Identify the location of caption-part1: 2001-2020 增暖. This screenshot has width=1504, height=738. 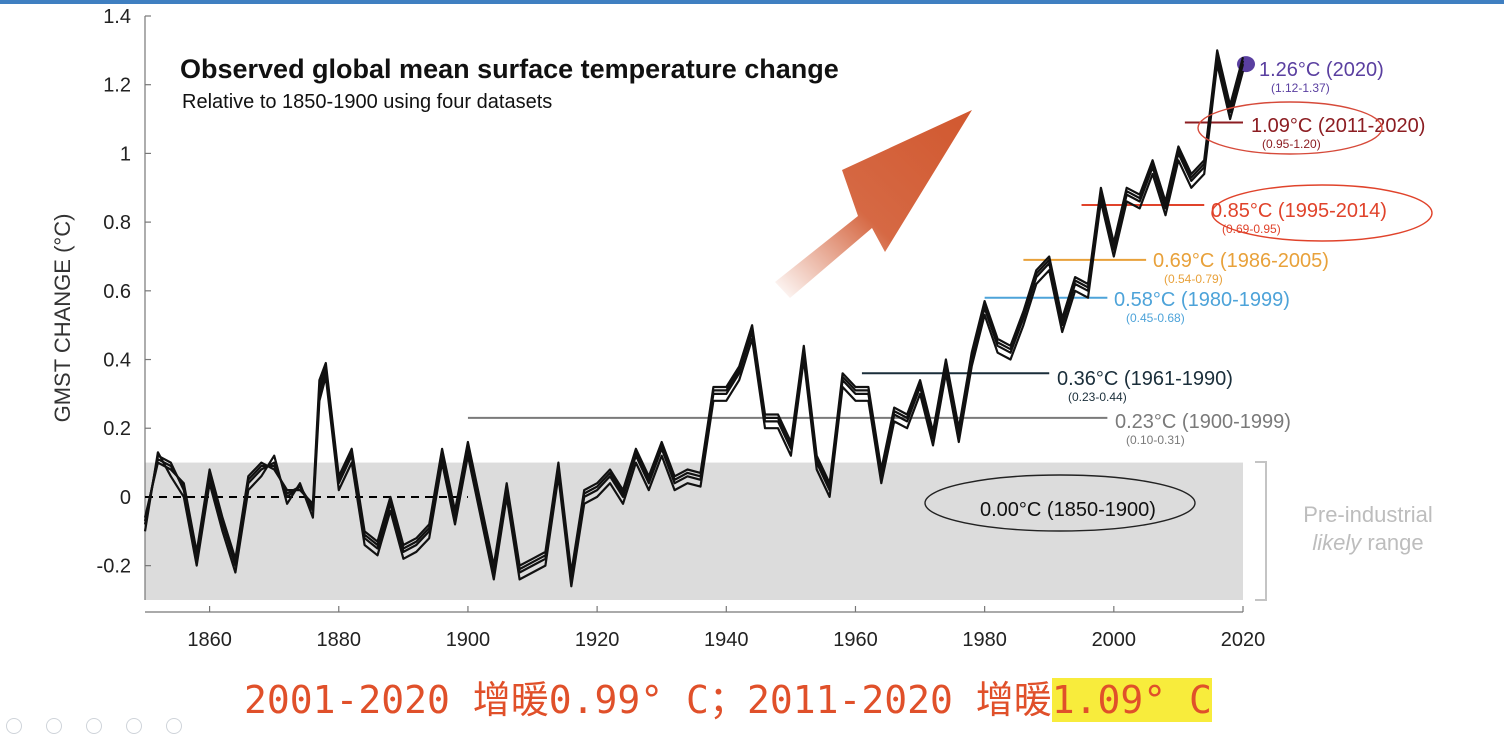
(396, 700).